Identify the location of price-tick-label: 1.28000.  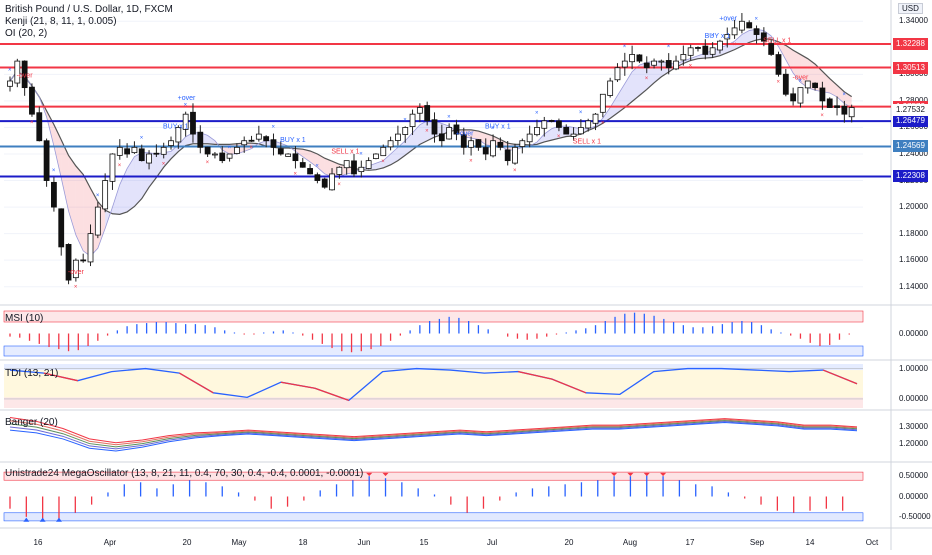
(913, 100).